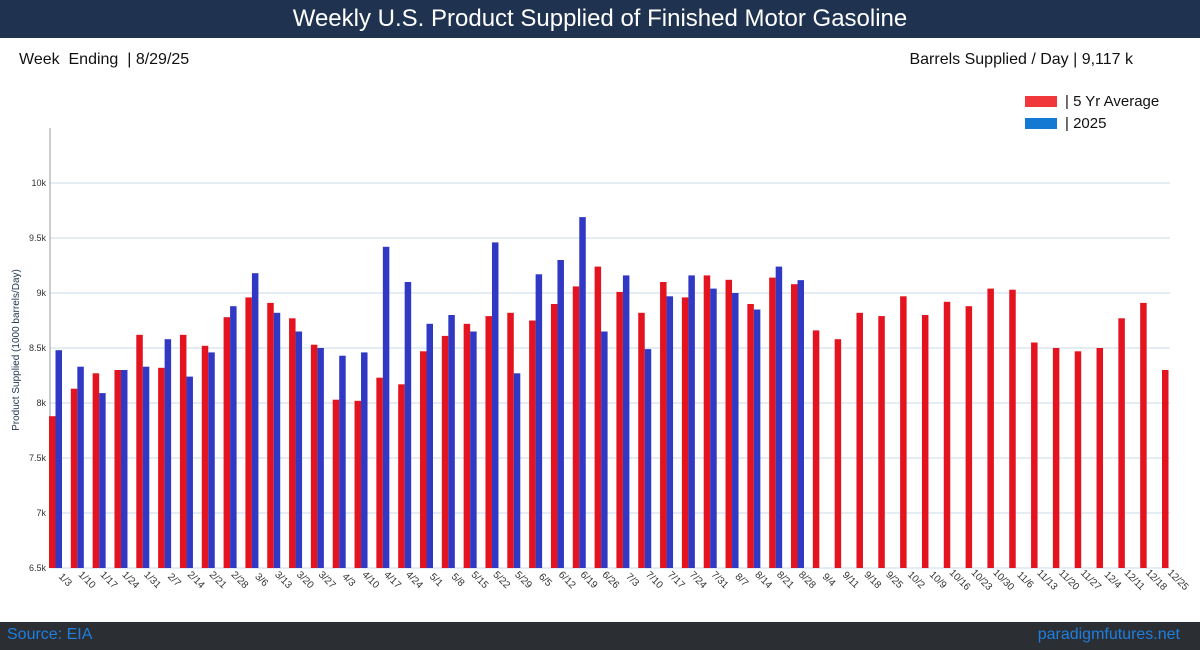  What do you see at coordinates (676, 580) in the screenshot?
I see `x-tick-label: 7/17` at bounding box center [676, 580].